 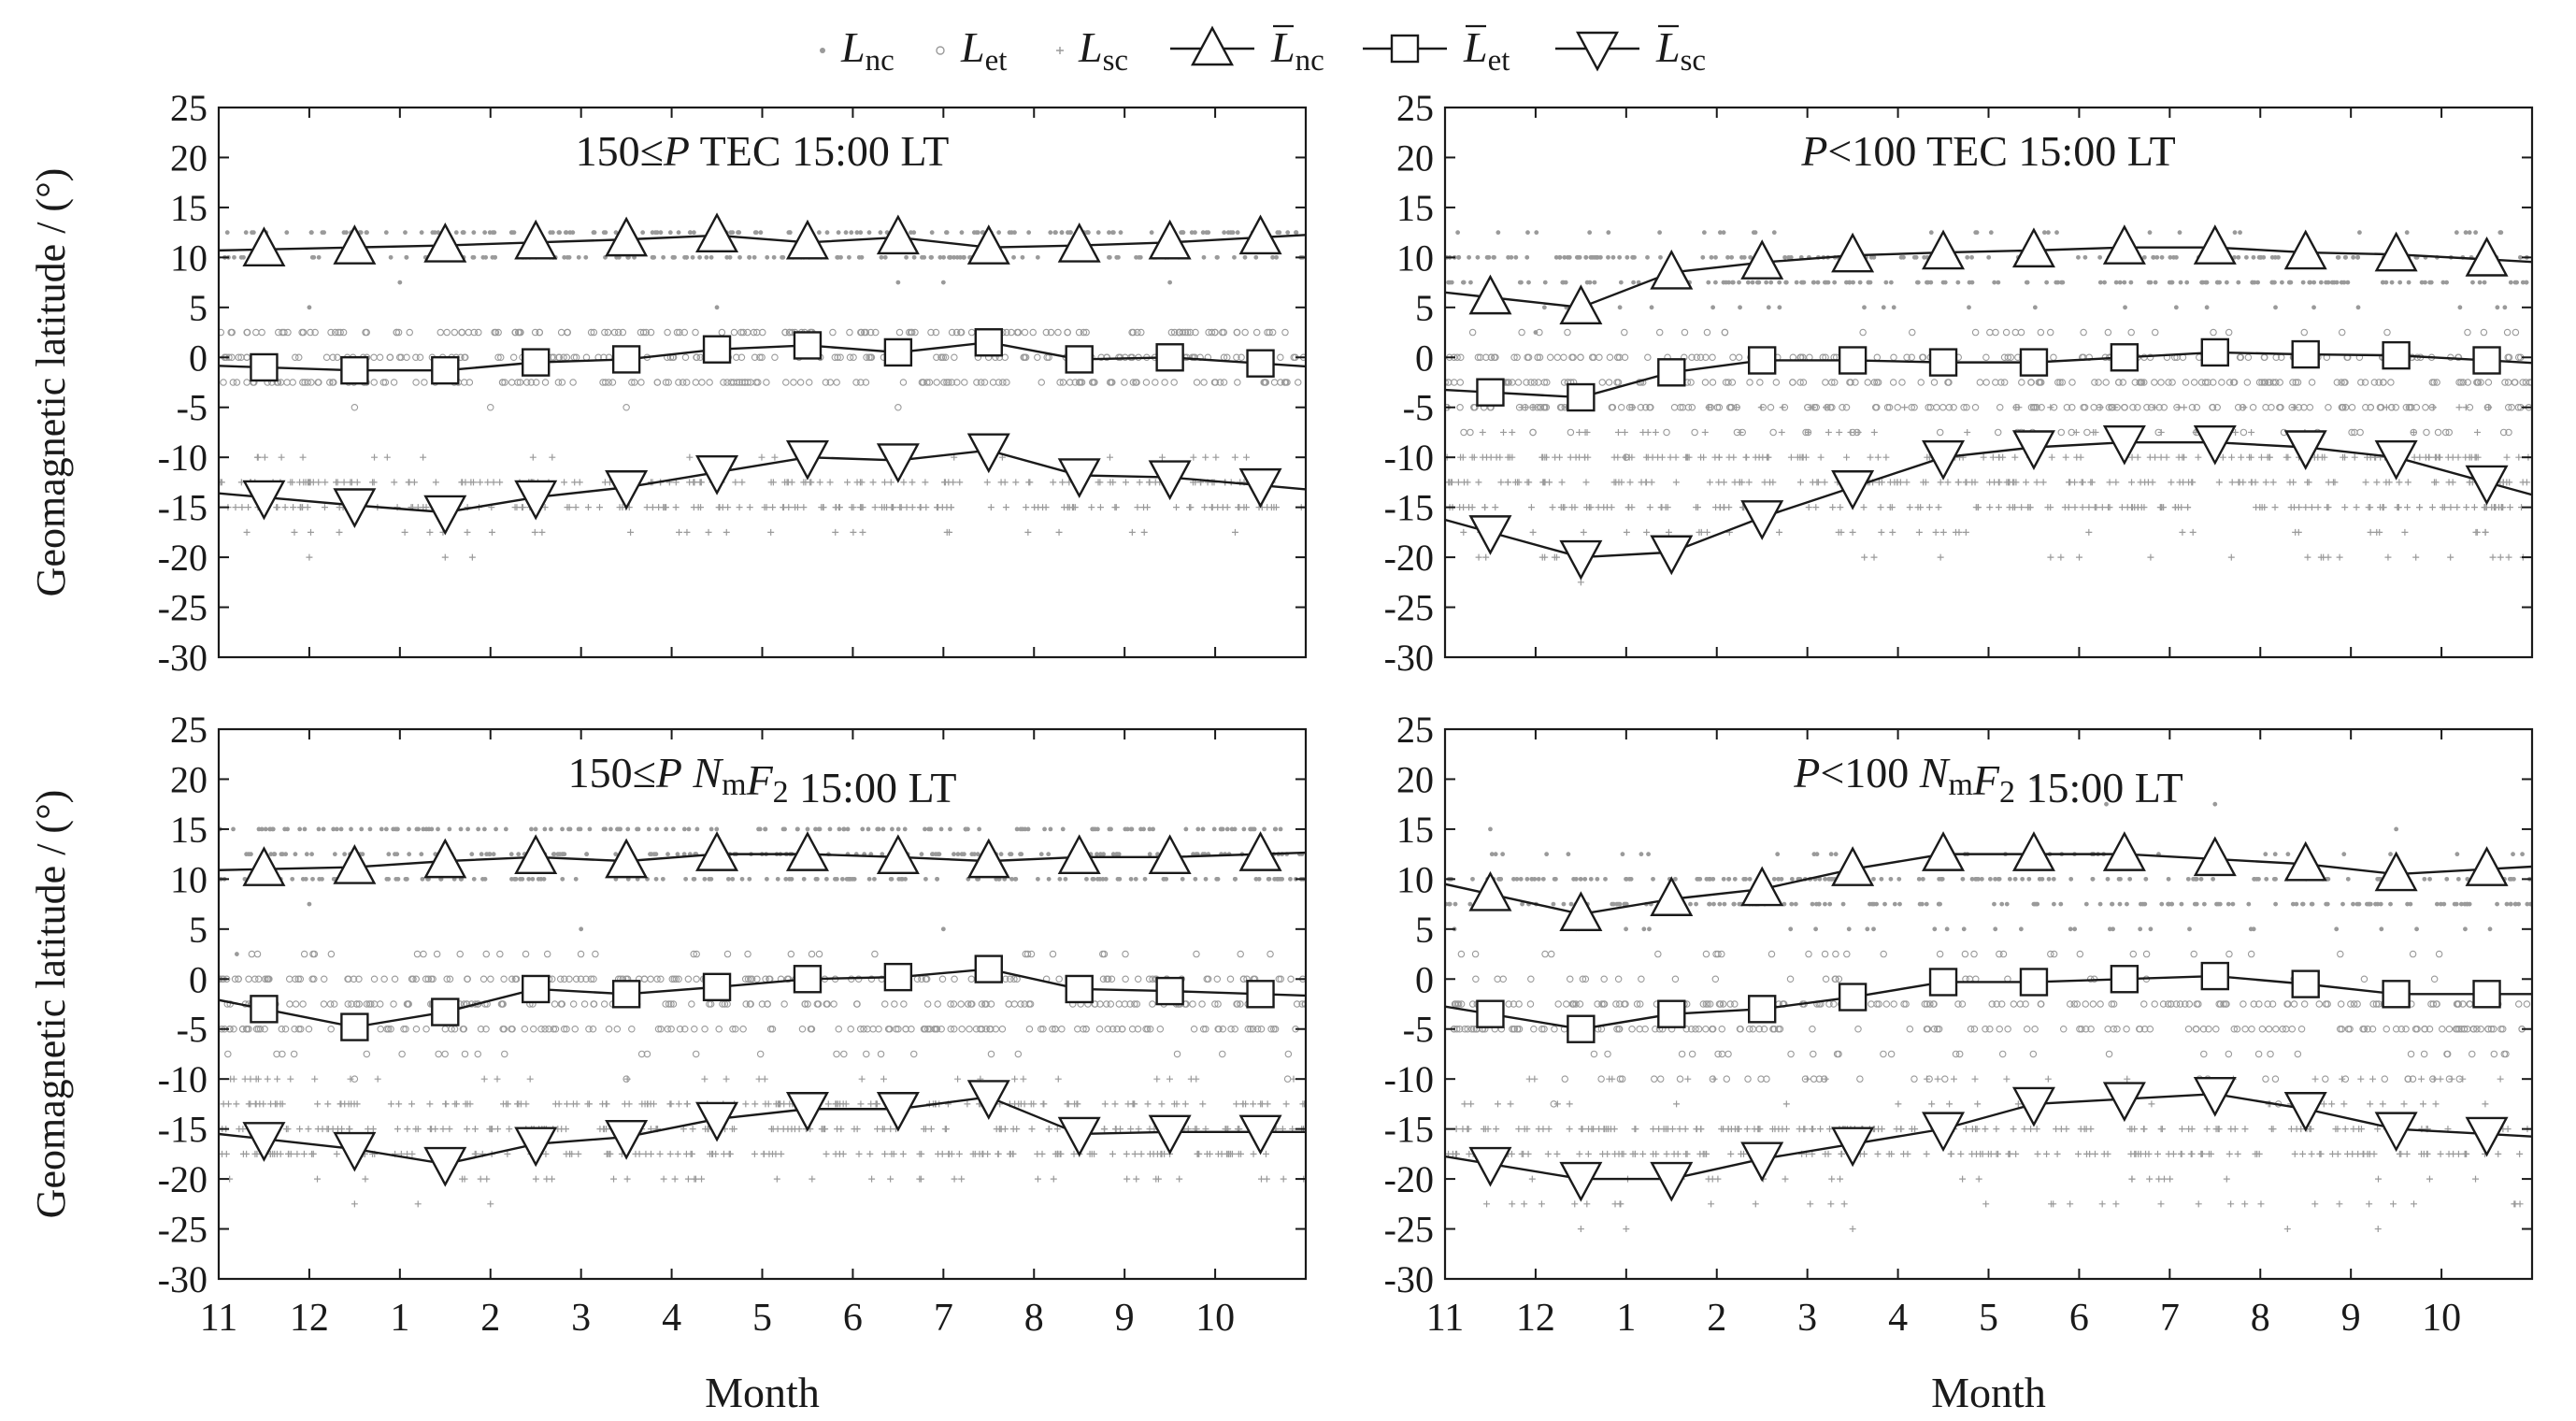 I want to click on marker-tri-up, so click(x=1260, y=851).